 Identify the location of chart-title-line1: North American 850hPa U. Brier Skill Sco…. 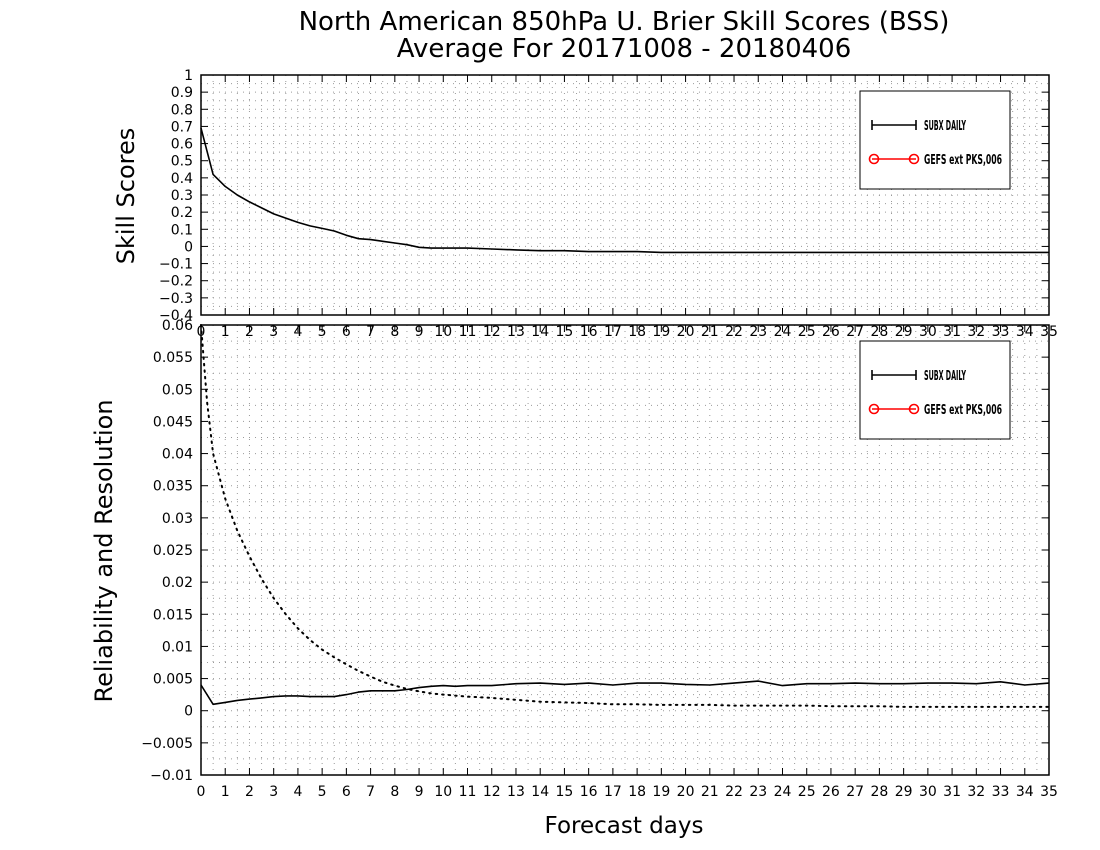
(624, 22).